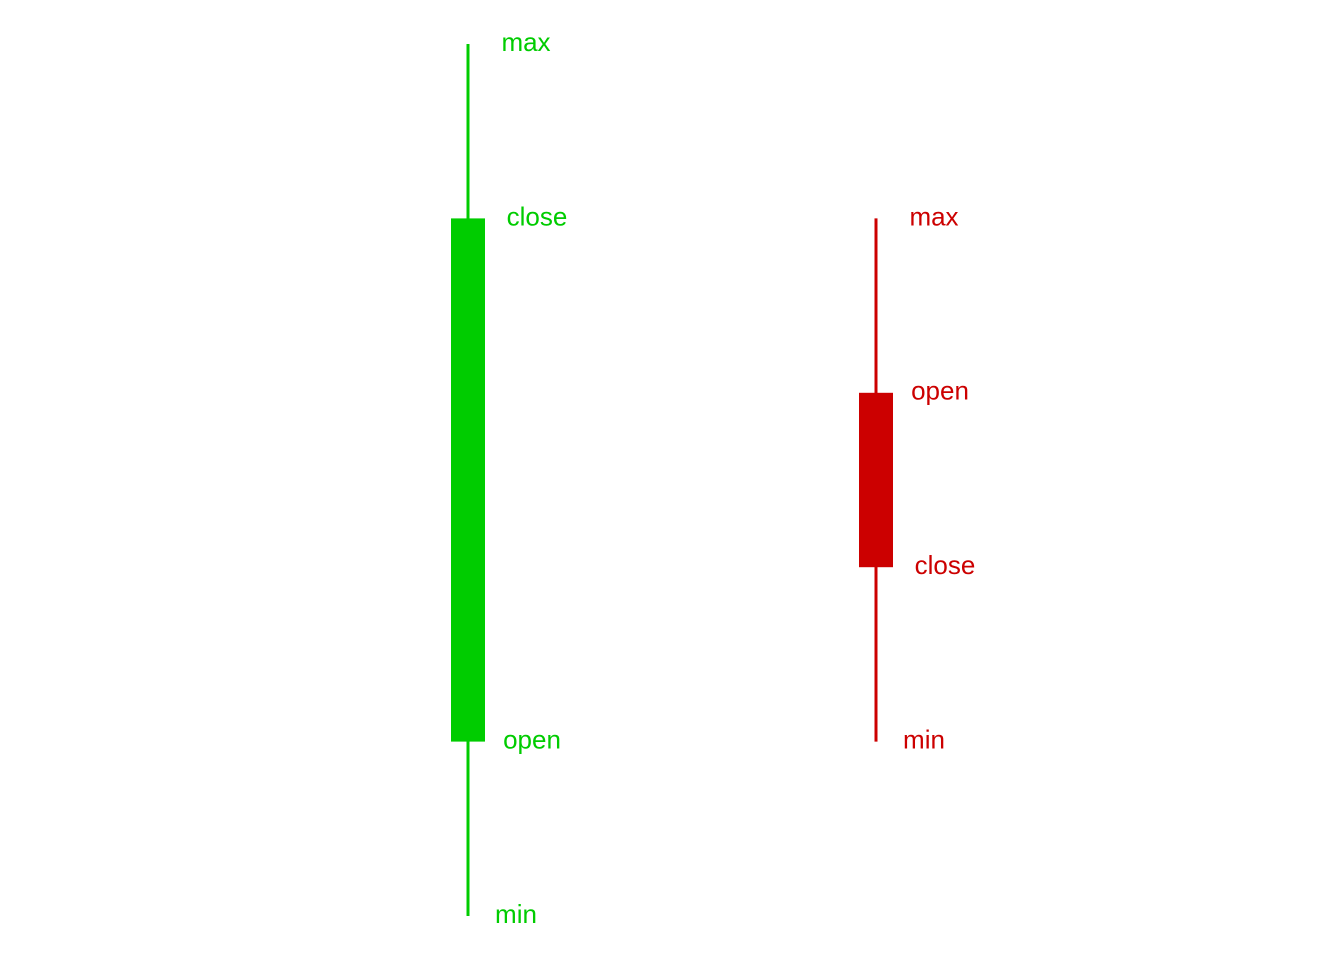 This screenshot has width=1344, height=960. Describe the element at coordinates (924, 739) in the screenshot. I see `candle-down-min-label: min` at that location.